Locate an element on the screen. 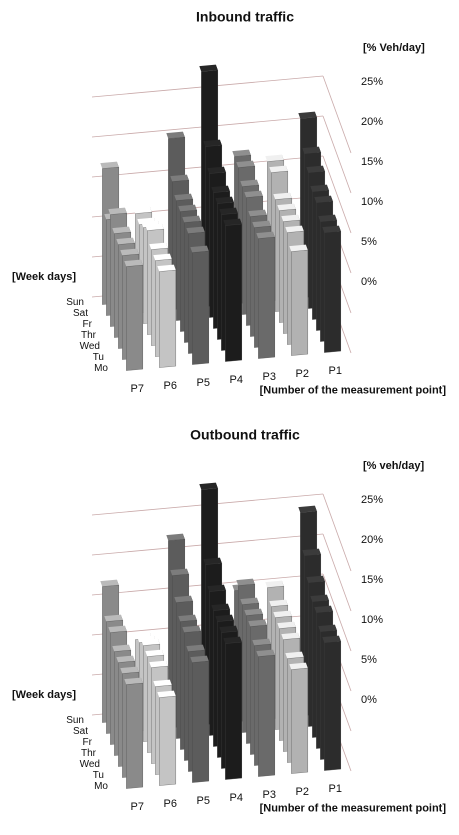  x-tick-label: P7 is located at coordinates (137, 389).